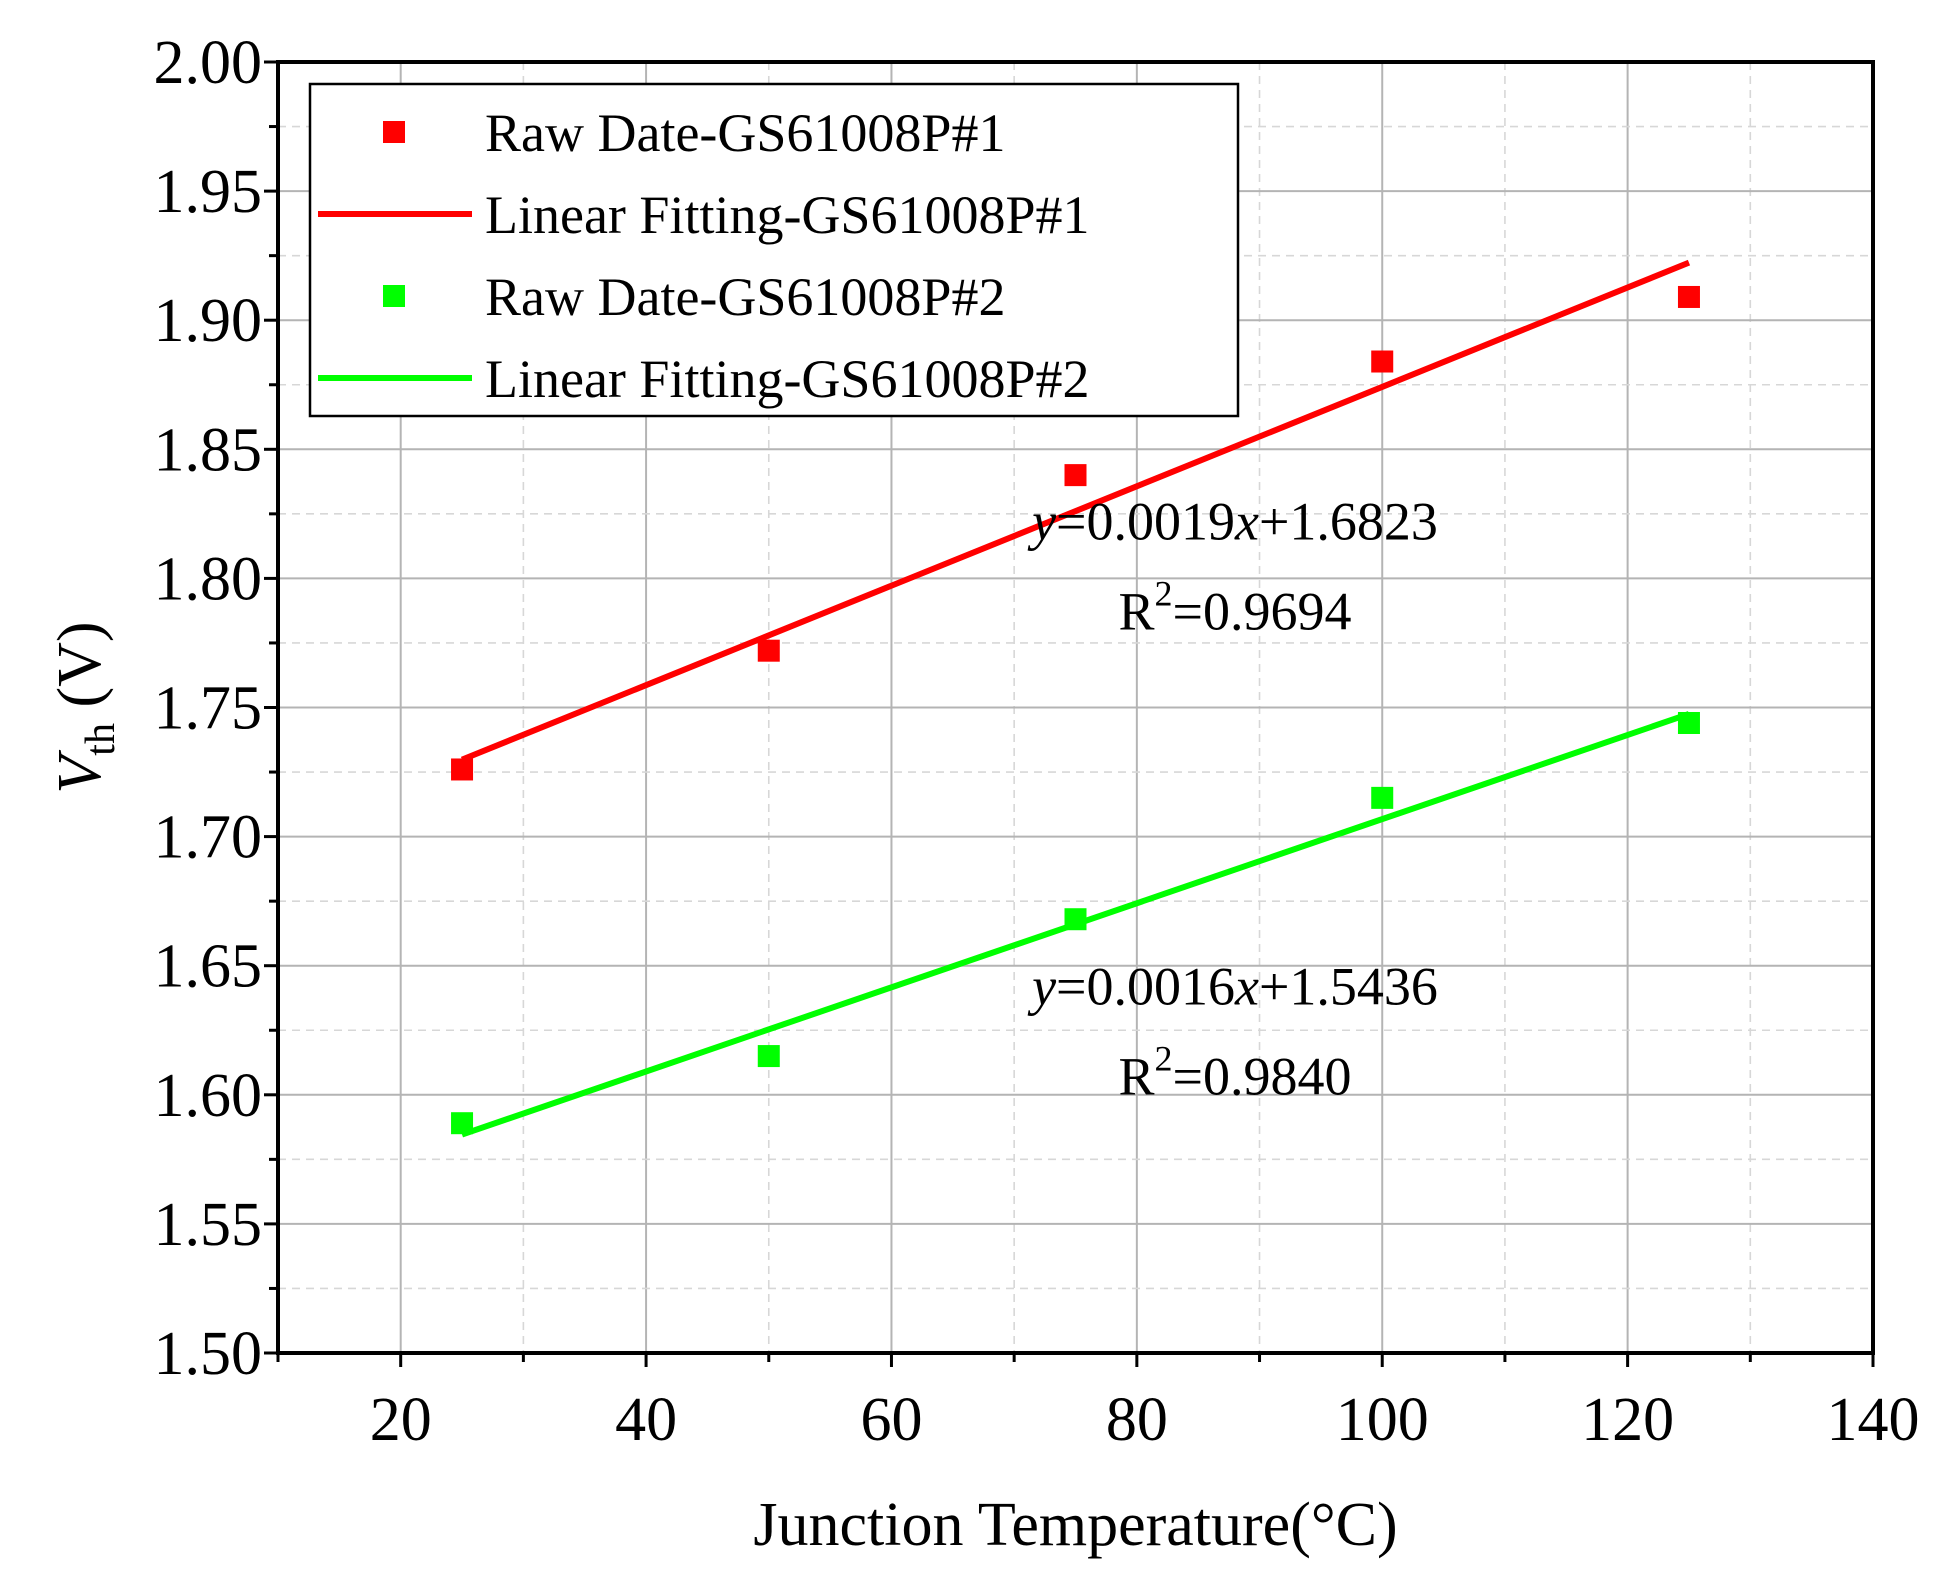  Describe the element at coordinates (745, 297) in the screenshot. I see `legend-label: Raw Date-GS61008P#2` at that location.